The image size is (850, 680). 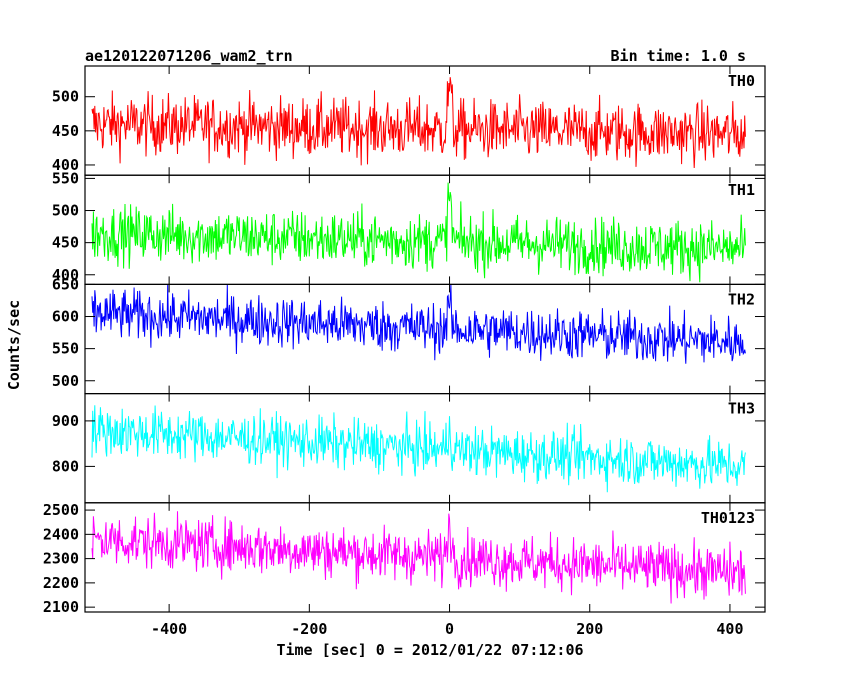 I want to click on x-tick-label: -200, so click(x=309, y=629).